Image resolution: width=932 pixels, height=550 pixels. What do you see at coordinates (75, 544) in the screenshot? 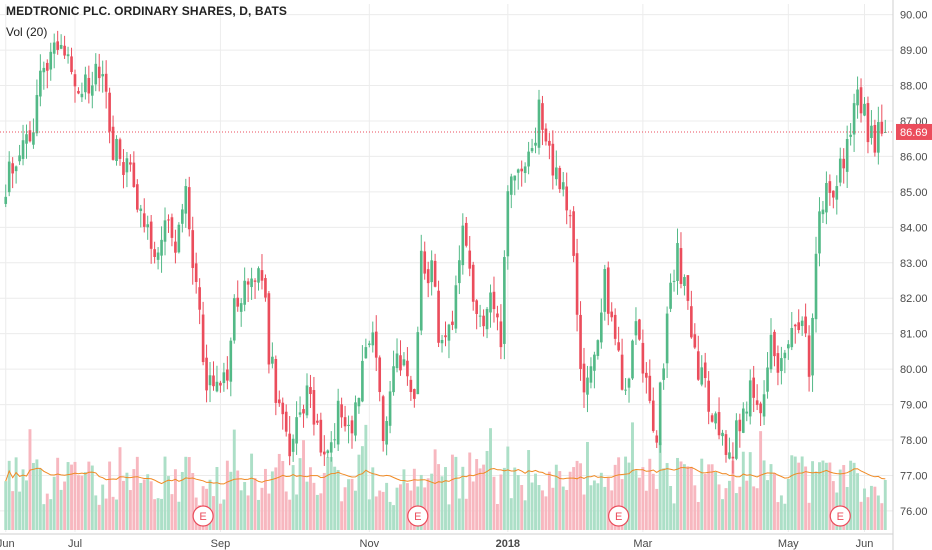
I see `x-tick-label: Jul` at bounding box center [75, 544].